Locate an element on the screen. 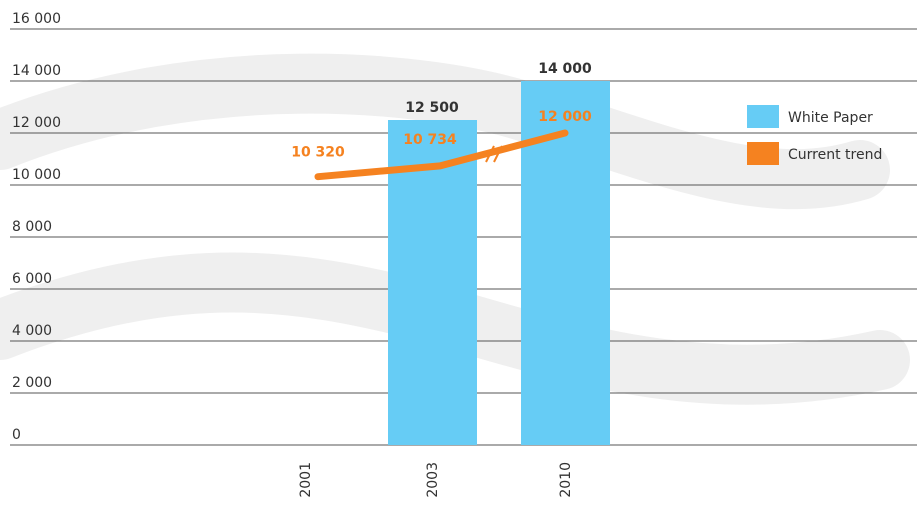  trend-line is located at coordinates (441, 155).